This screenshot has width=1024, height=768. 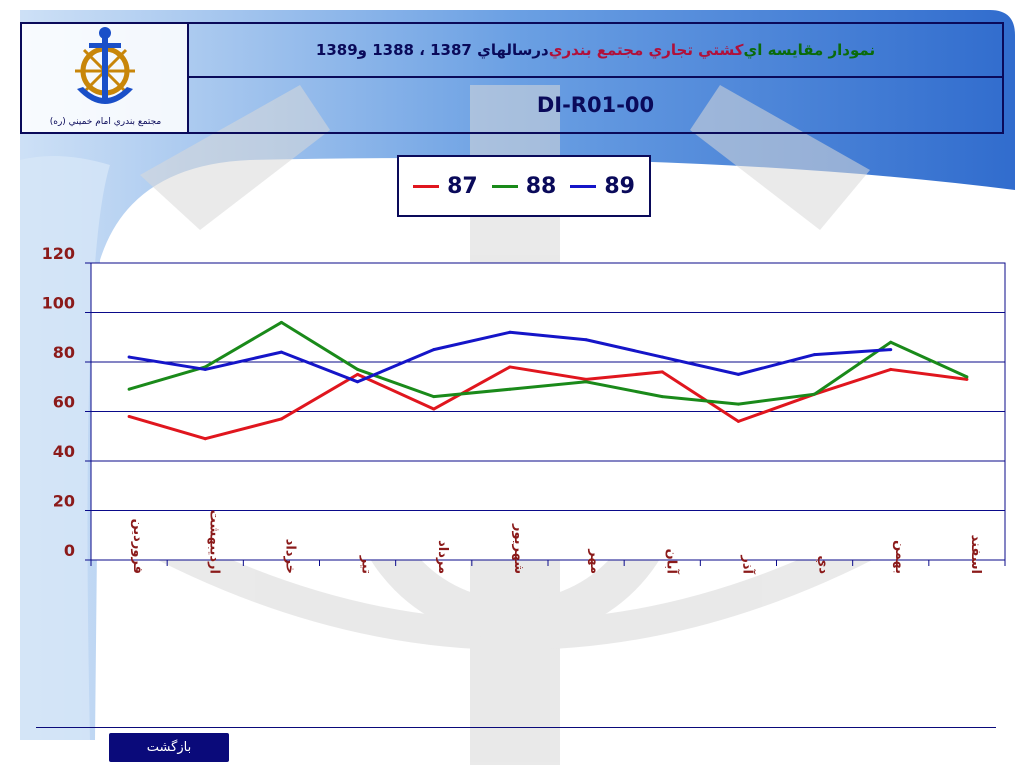 What do you see at coordinates (137, 546) in the screenshot?
I see `x-category-label: فروردين` at bounding box center [137, 546].